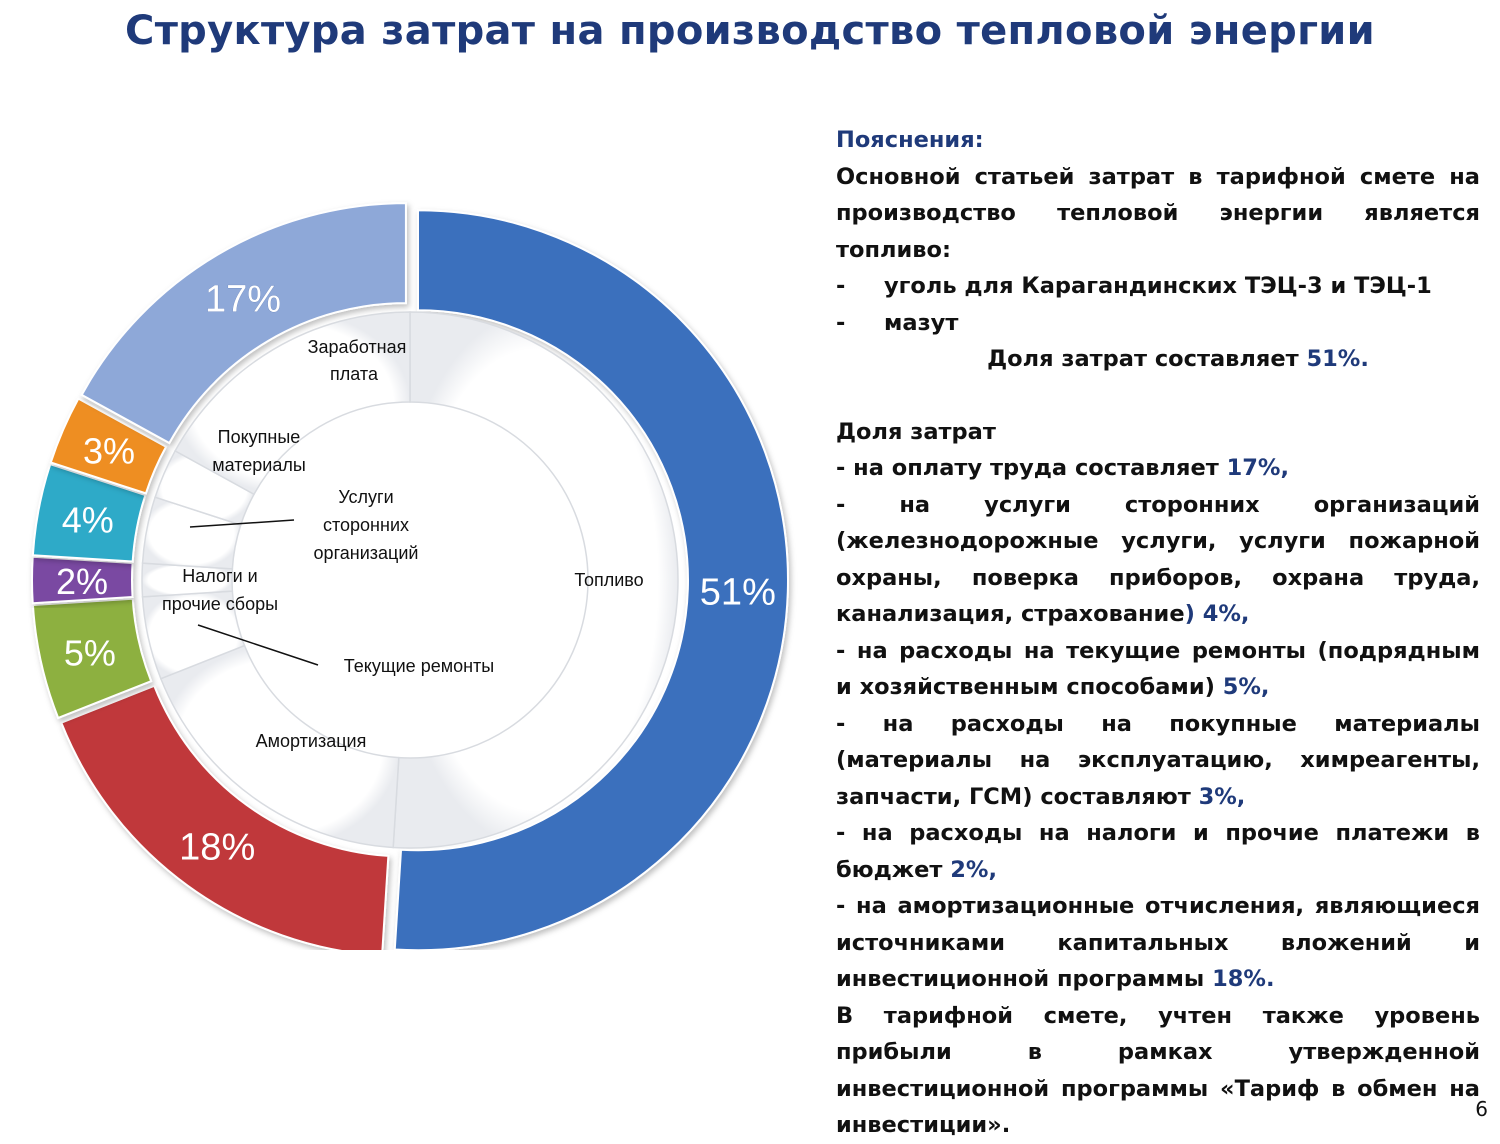 The height and width of the screenshot is (1144, 1500). I want to click on fuel-item-coal: - уголь для Карагандинских ТЭЦ-3 и ТЭЦ-1, so click(1134, 286).